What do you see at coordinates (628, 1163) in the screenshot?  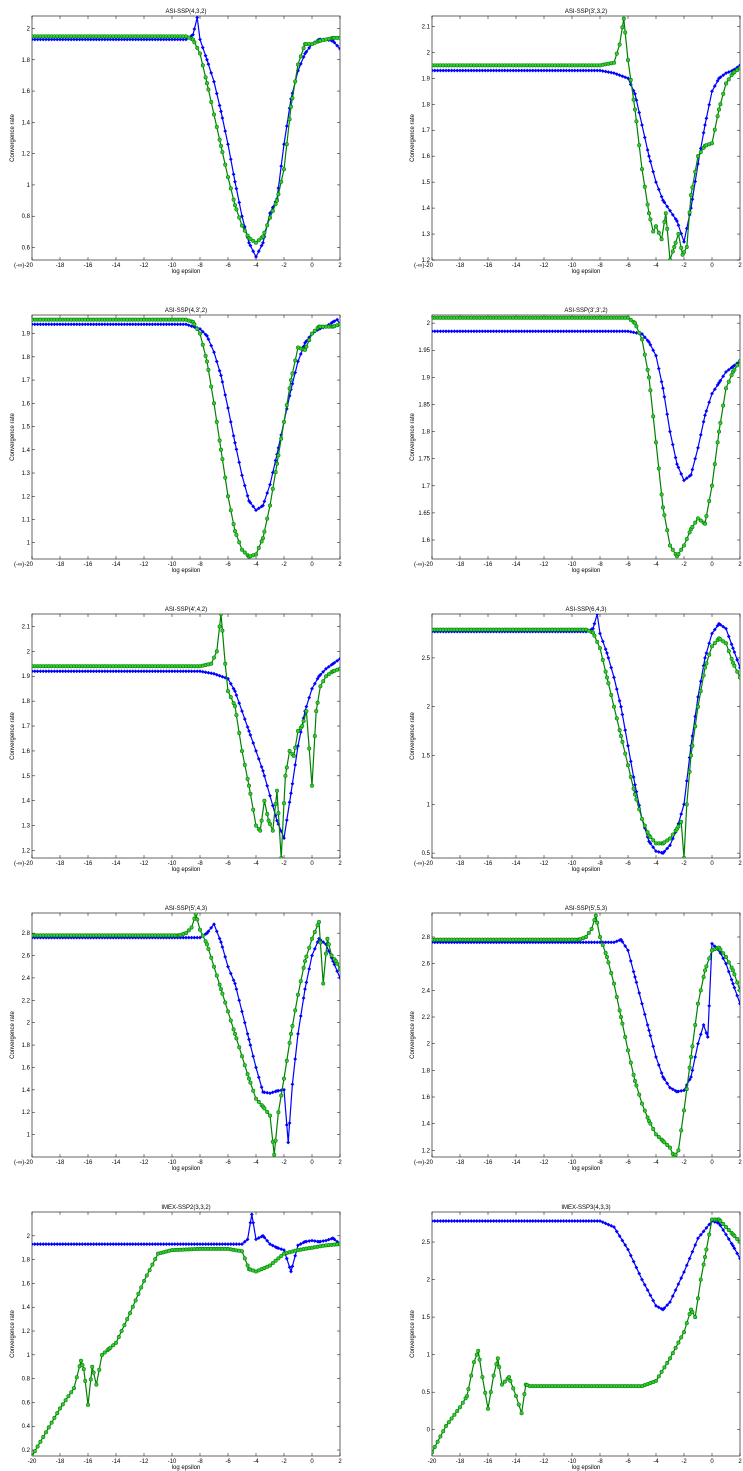 I see `x-tick-label: -6` at bounding box center [628, 1163].